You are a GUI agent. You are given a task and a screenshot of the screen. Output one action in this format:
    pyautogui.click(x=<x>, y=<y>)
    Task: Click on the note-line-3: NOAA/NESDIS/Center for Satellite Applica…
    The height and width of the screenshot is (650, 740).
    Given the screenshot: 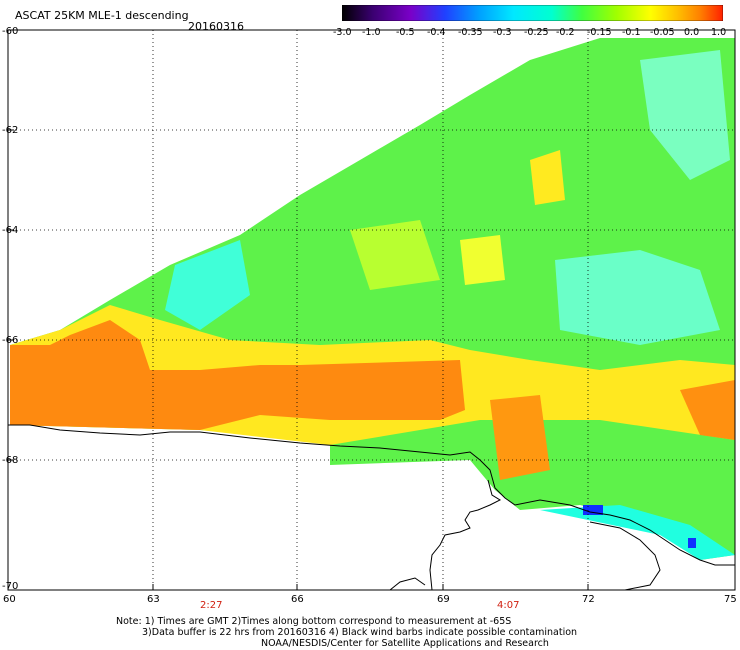 What is the action you would take?
    pyautogui.click(x=405, y=643)
    